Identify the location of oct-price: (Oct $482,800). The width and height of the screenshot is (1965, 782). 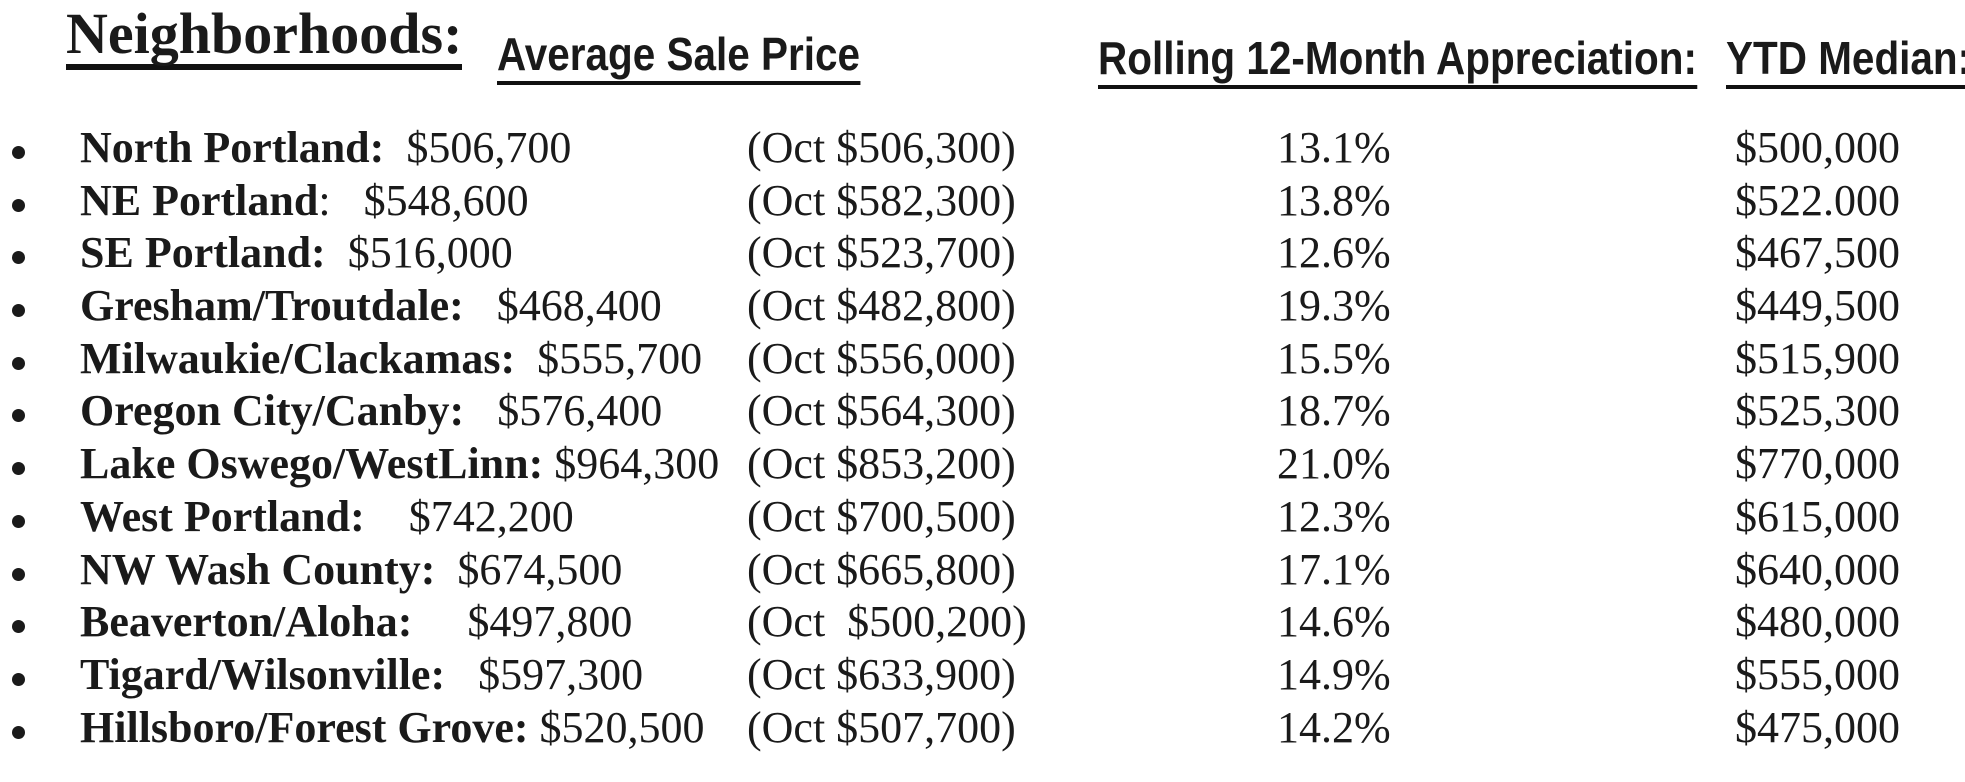
(881, 306).